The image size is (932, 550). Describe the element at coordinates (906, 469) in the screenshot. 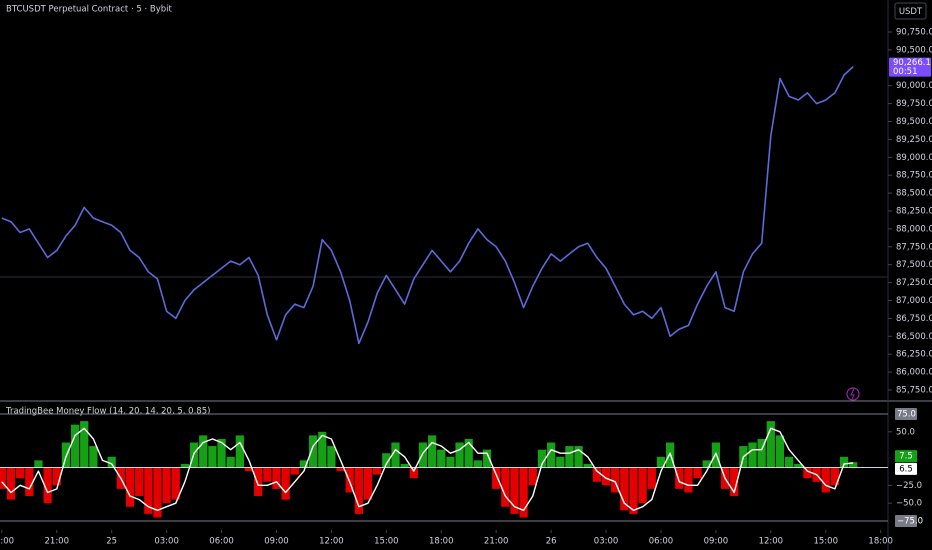

I see `last-value-label: 6.5` at that location.